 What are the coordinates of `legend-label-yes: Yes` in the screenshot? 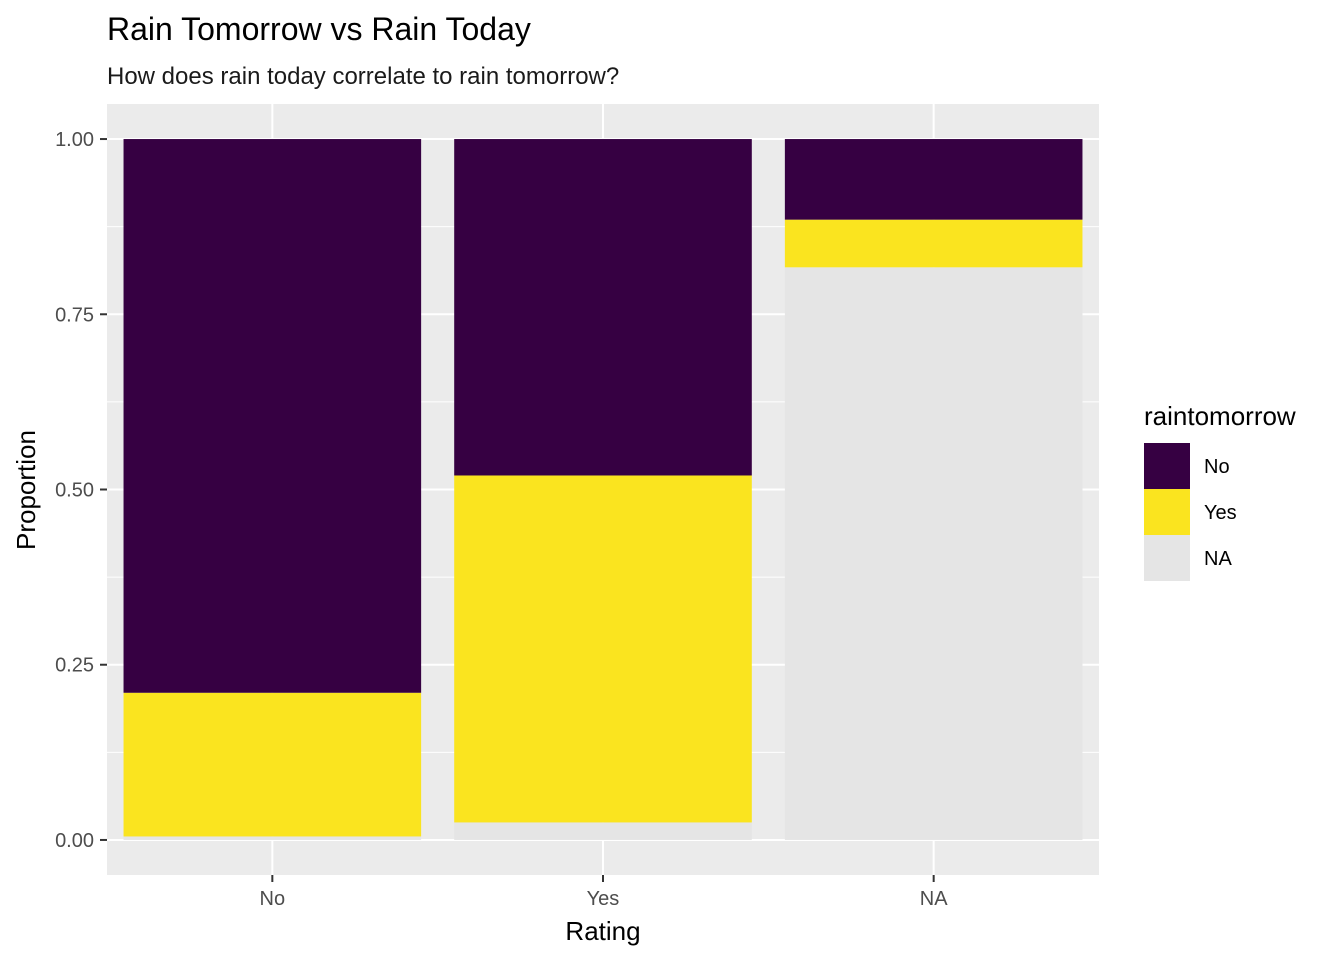 It's located at (1220, 513).